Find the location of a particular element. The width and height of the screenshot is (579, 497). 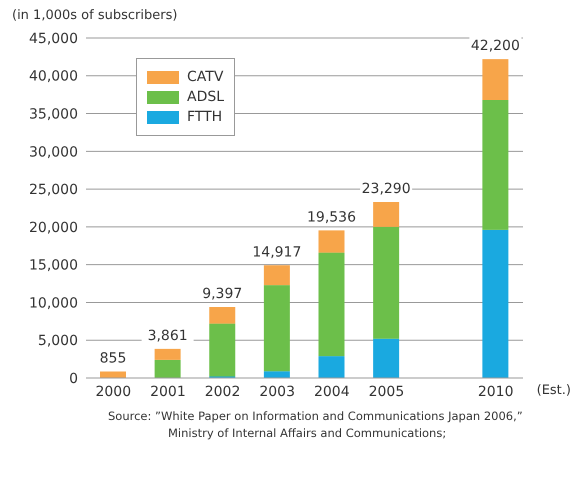

legend-label: CATV is located at coordinates (205, 77).